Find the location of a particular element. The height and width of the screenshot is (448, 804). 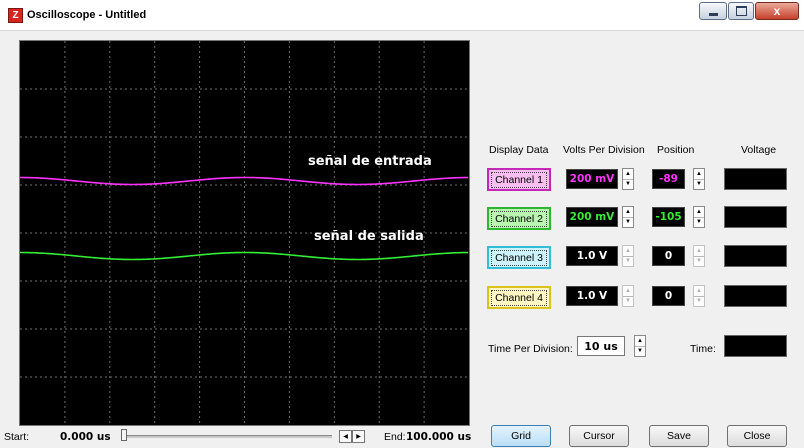

grid-button: Grid is located at coordinates (521, 436).